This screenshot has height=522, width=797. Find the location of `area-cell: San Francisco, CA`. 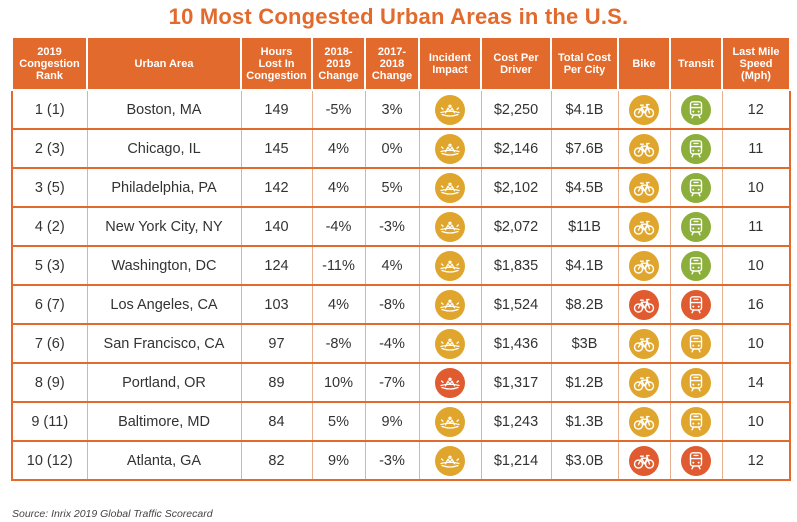

area-cell: San Francisco, CA is located at coordinates (164, 343).